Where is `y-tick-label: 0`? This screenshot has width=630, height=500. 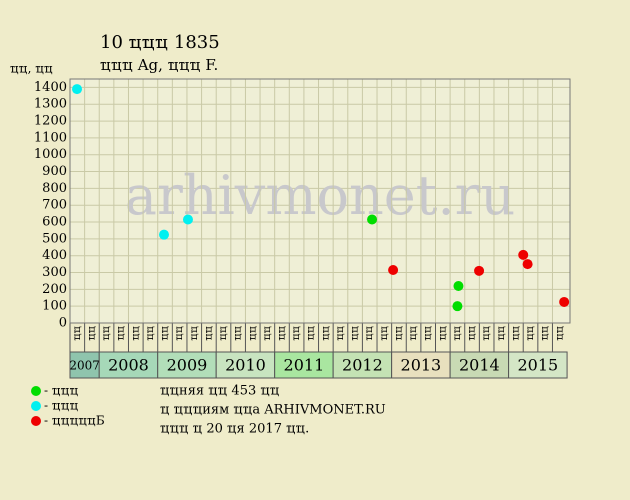
y-tick-label: 0 is located at coordinates (63, 323).